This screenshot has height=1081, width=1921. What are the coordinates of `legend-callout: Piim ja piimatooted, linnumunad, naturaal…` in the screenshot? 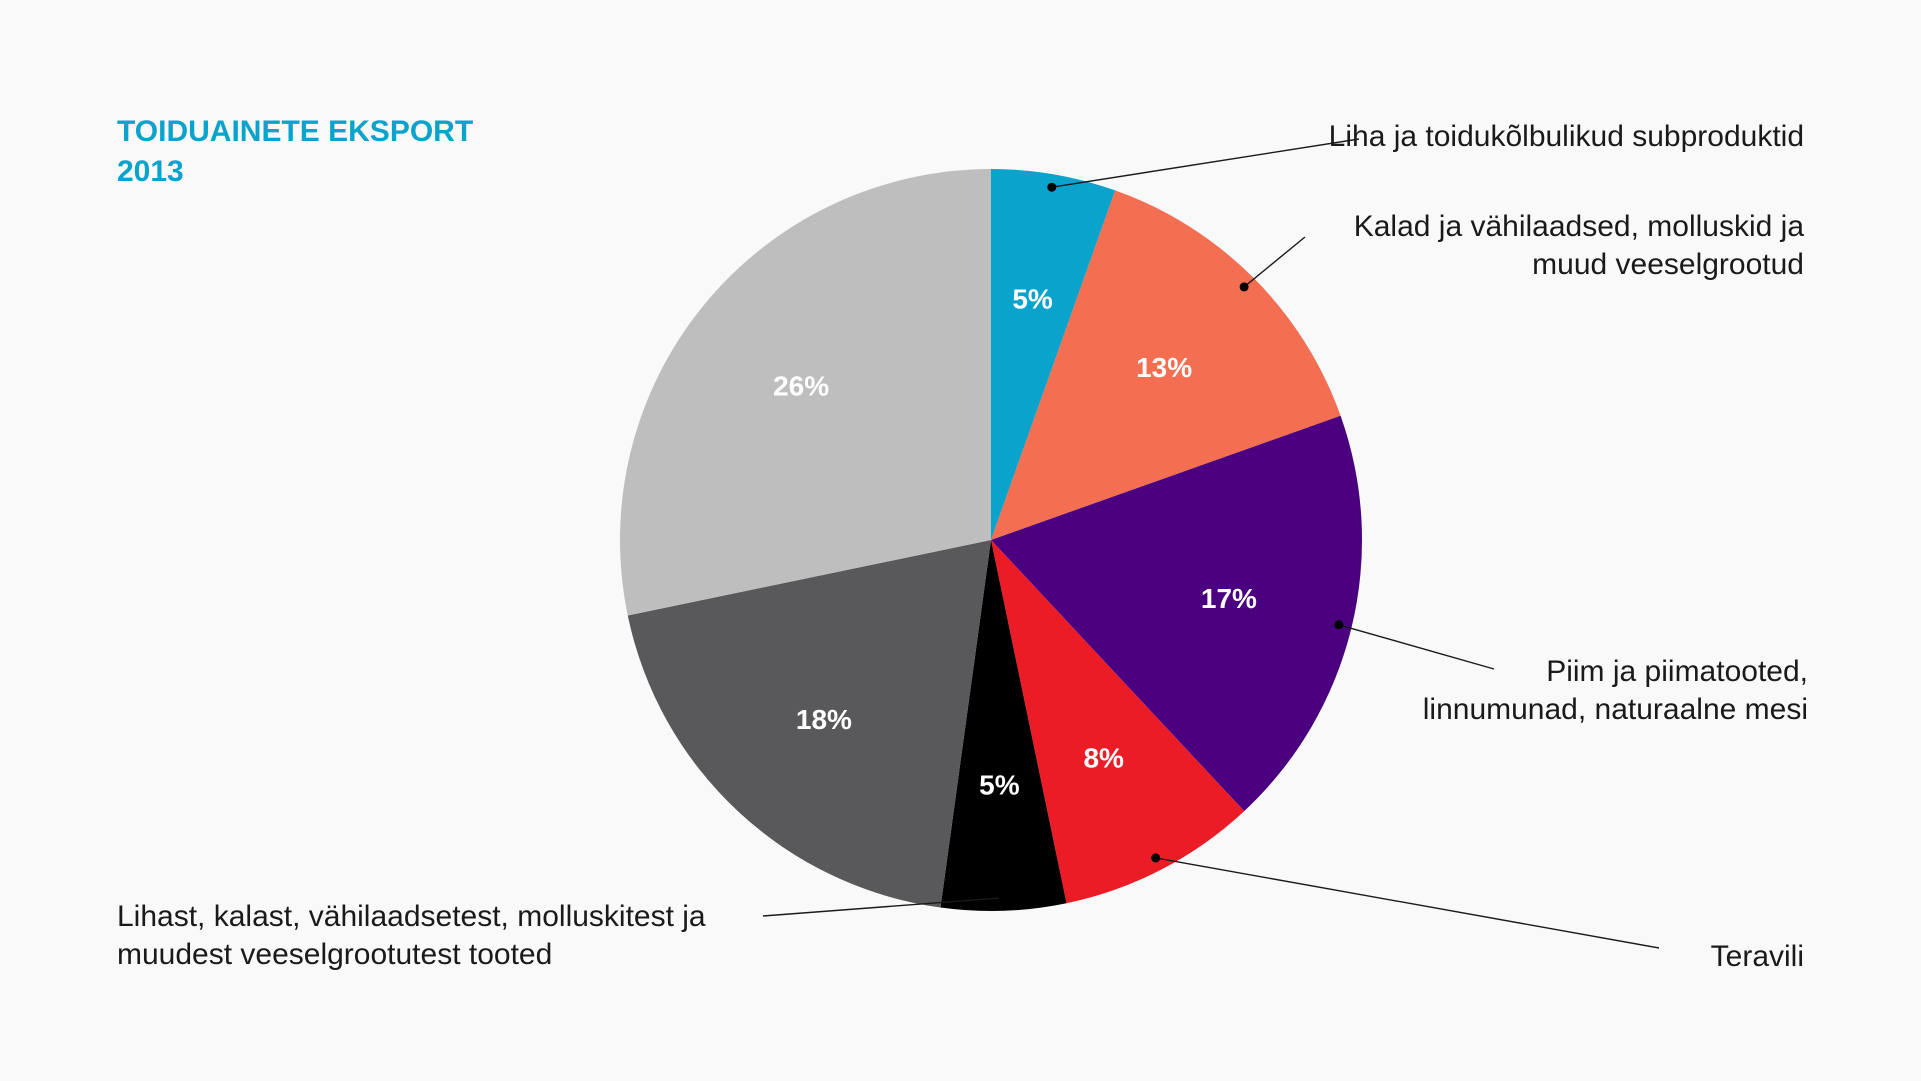 It's located at (1571, 673).